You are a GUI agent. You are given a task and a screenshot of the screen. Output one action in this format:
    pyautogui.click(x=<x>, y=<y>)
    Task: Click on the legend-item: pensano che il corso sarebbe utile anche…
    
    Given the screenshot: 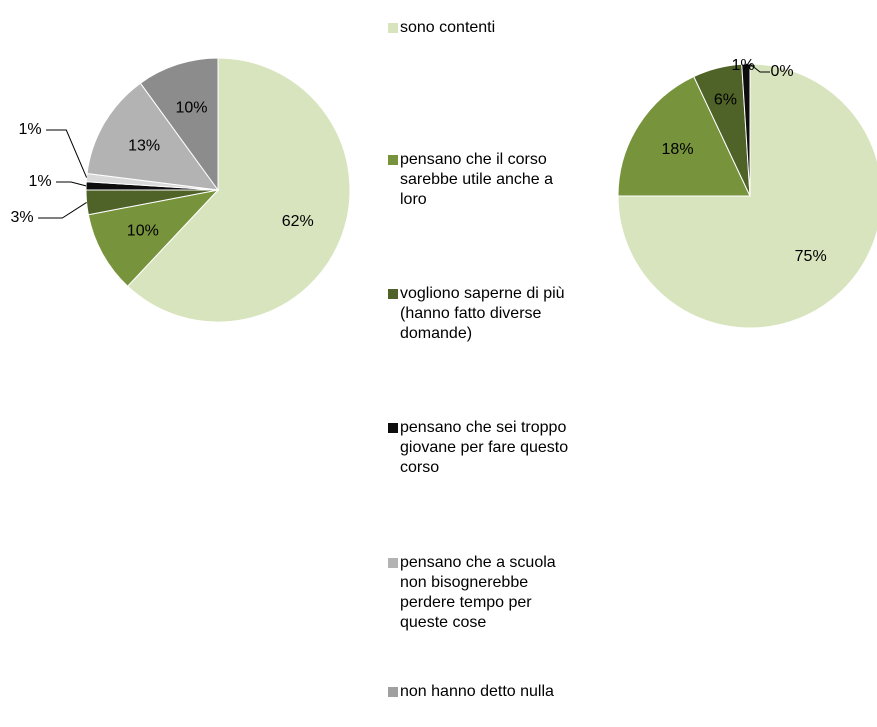 What is the action you would take?
    pyautogui.click(x=484, y=180)
    